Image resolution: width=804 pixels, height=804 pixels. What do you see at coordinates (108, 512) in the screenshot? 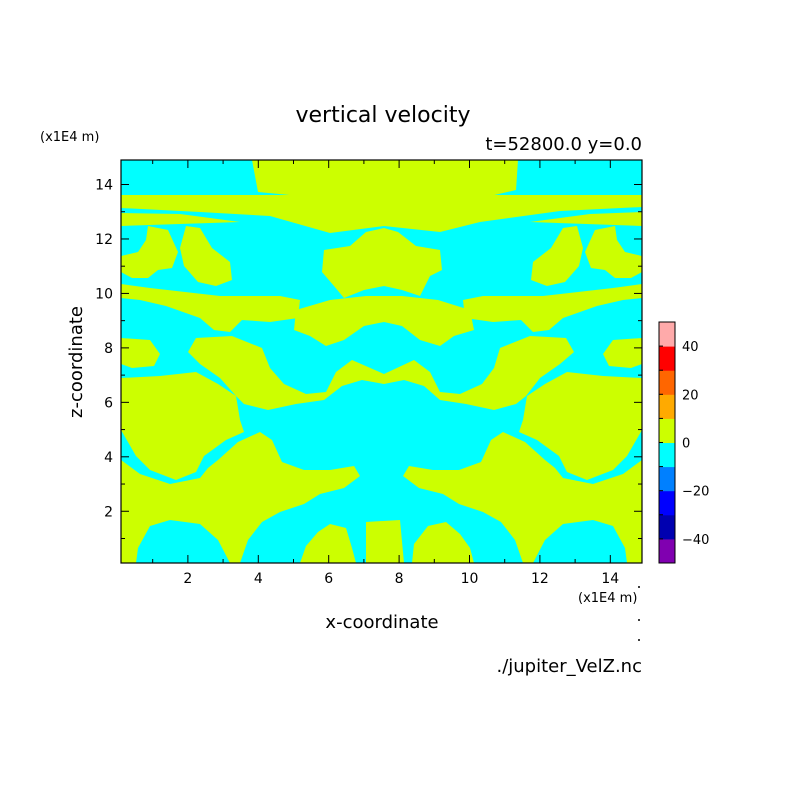
I see `y-tick-label: 2` at bounding box center [108, 512].